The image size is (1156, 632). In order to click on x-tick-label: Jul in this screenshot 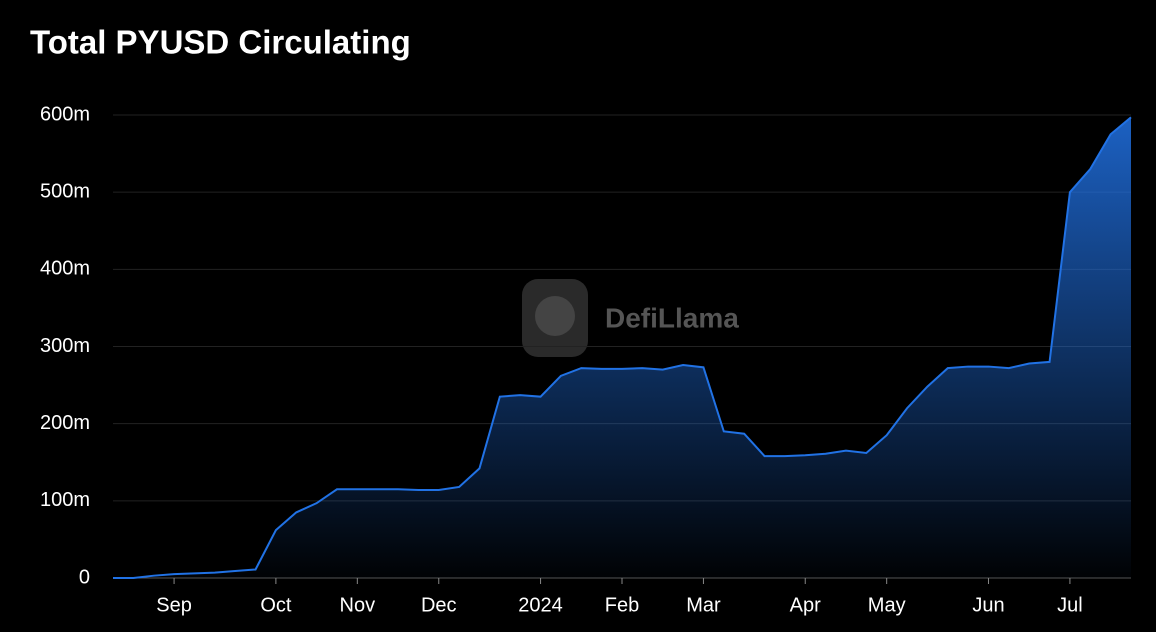, I will do `click(1070, 605)`.